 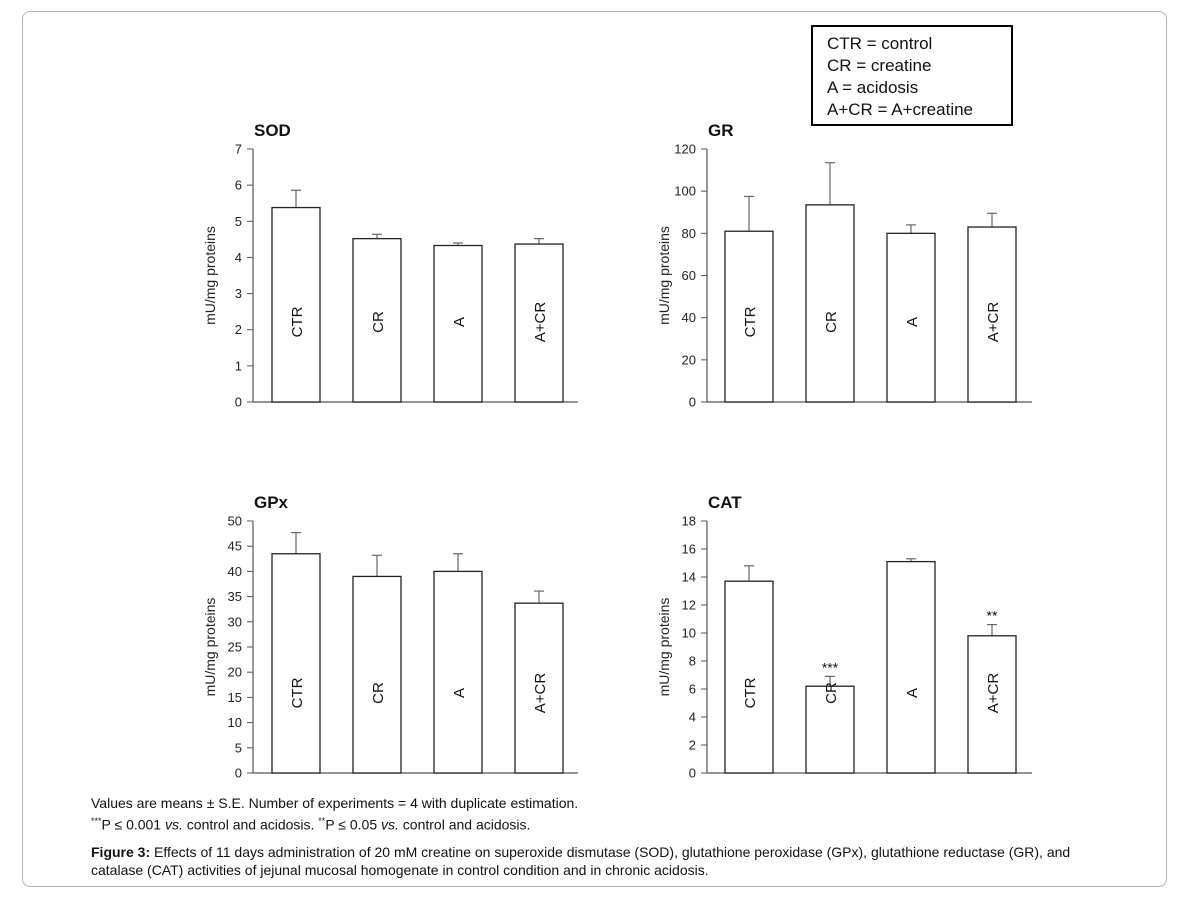 I want to click on bar-cat-cr, so click(x=830, y=729).